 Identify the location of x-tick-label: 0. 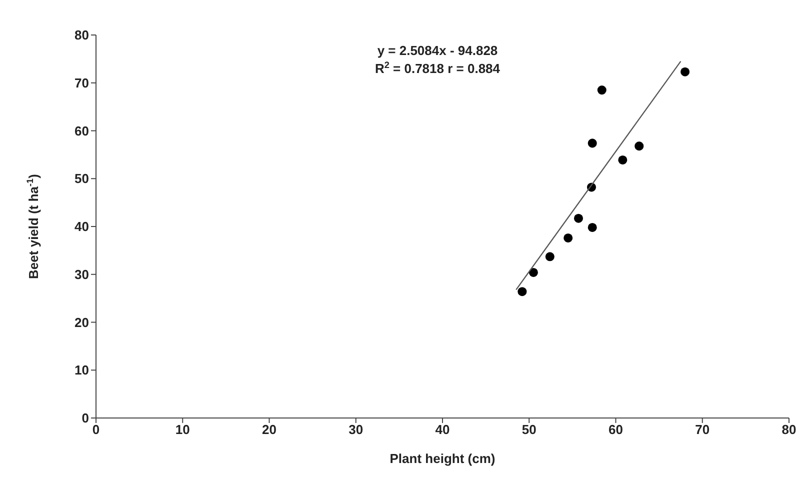
(96, 430).